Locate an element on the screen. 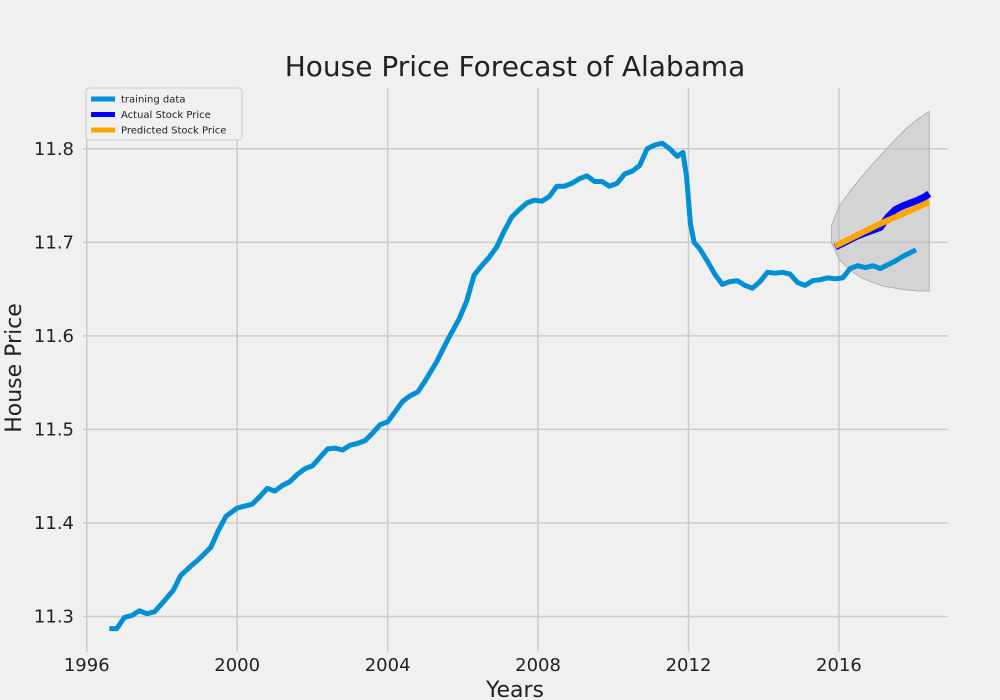  legend-box is located at coordinates (164, 114).